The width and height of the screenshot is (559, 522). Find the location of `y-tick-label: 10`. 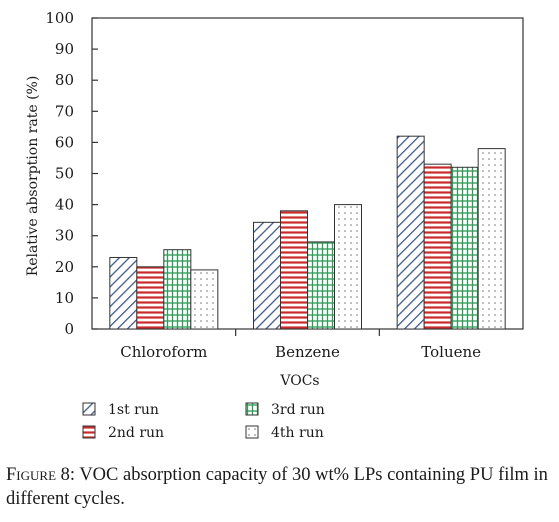

y-tick-label: 10 is located at coordinates (64, 298).